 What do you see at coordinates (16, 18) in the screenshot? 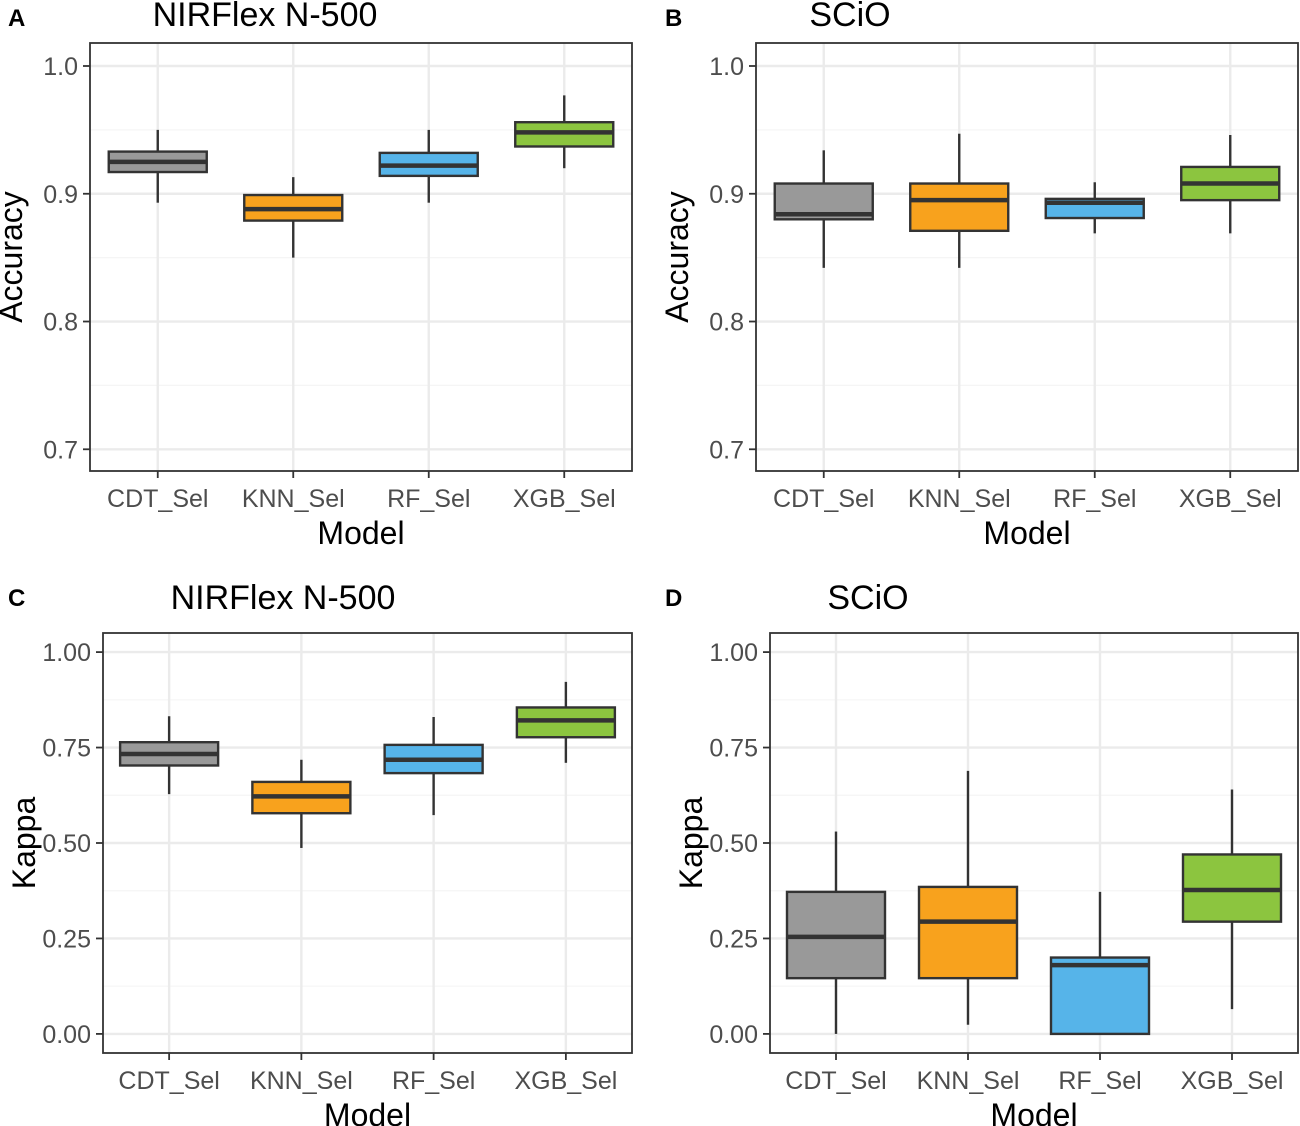
I see `panel-letter: A` at bounding box center [16, 18].